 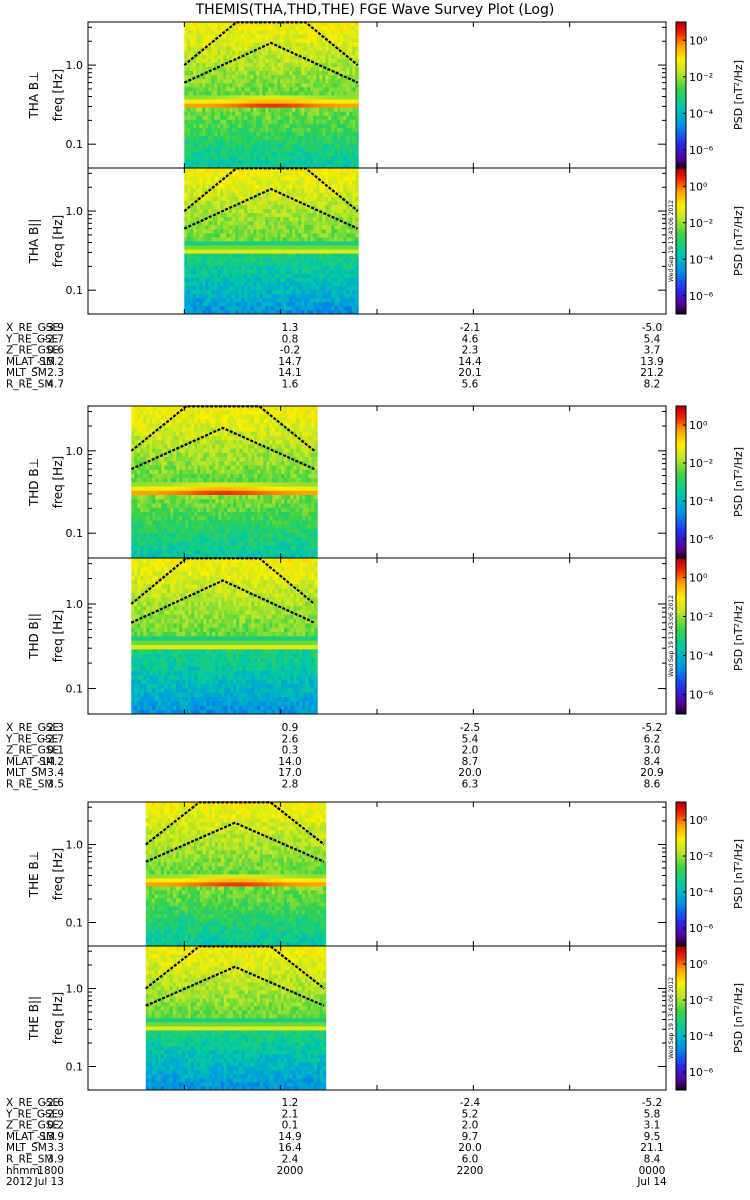 What do you see at coordinates (470, 1103) in the screenshot?
I see `ephemeris-value: -2.4` at bounding box center [470, 1103].